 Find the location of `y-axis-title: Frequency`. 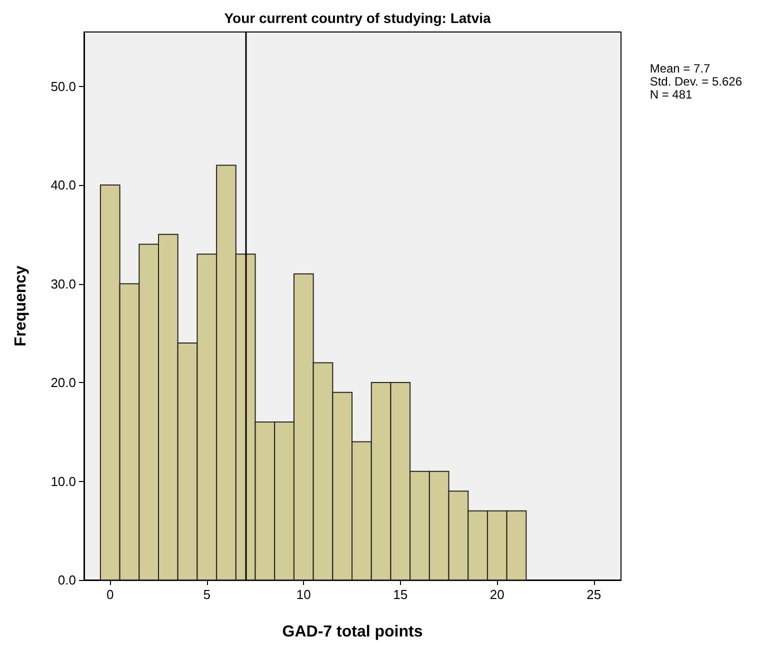

y-axis-title: Frequency is located at coordinates (21, 305).